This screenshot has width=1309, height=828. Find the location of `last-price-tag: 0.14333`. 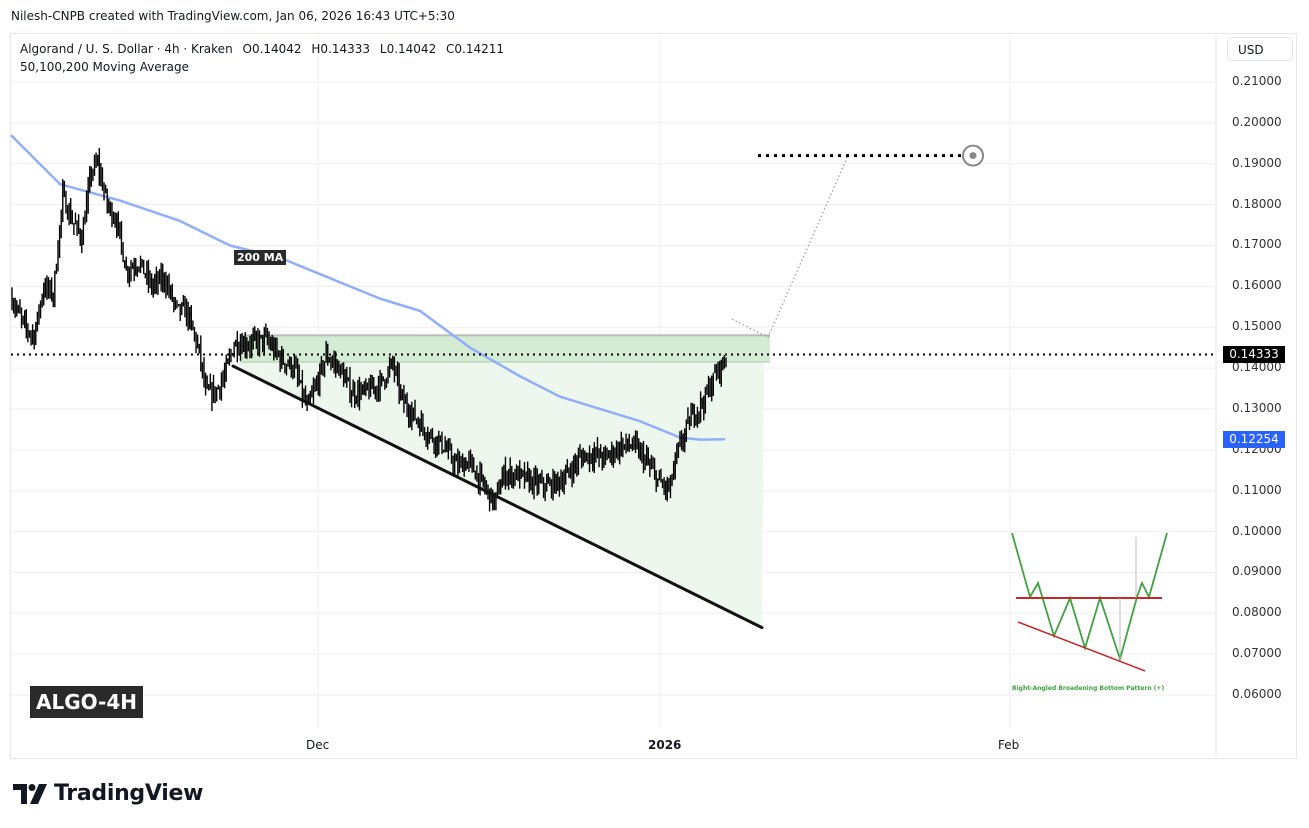

last-price-tag: 0.14333 is located at coordinates (1254, 355).